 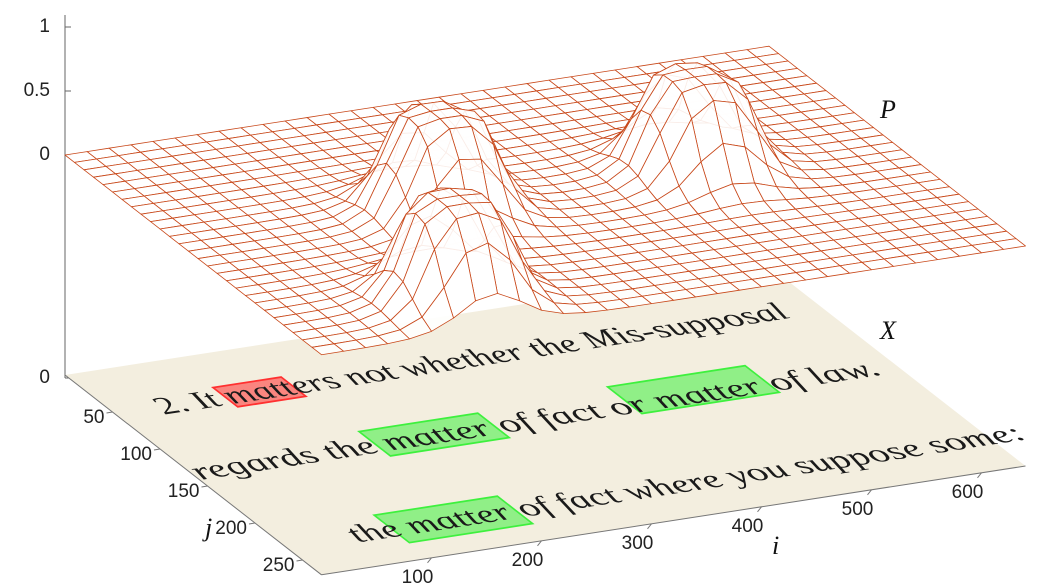 I want to click on z-tick-label: 0.5, so click(x=37, y=90).